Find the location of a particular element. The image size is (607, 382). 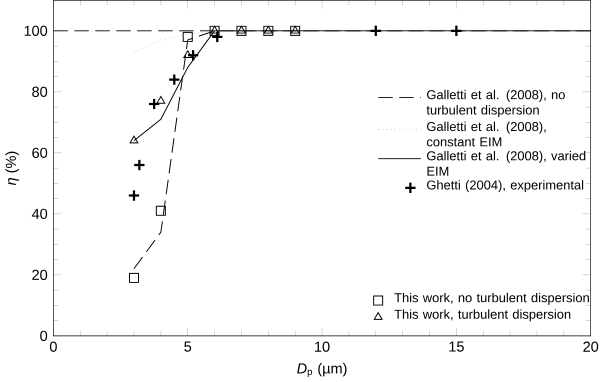

y-axis-title: η (%) is located at coordinates (12, 168).